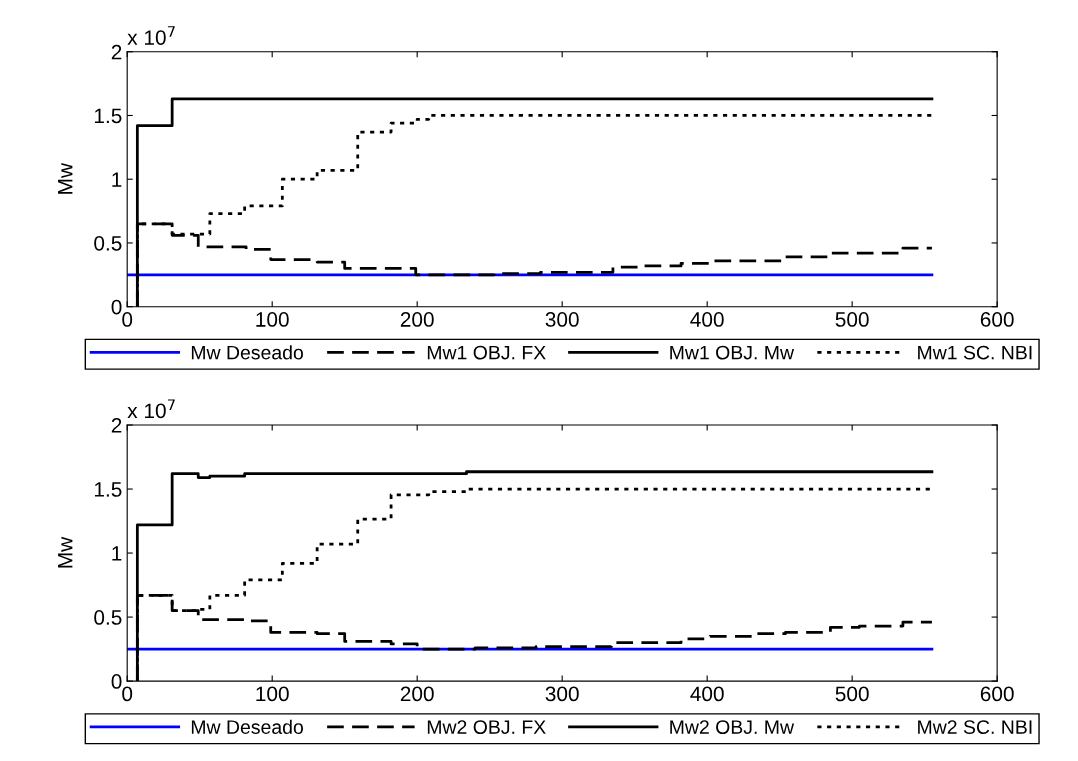 Image resolution: width=1078 pixels, height=761 pixels. What do you see at coordinates (732, 352) in the screenshot?
I see `legend-label: Mw1 OBJ. Mw` at bounding box center [732, 352].